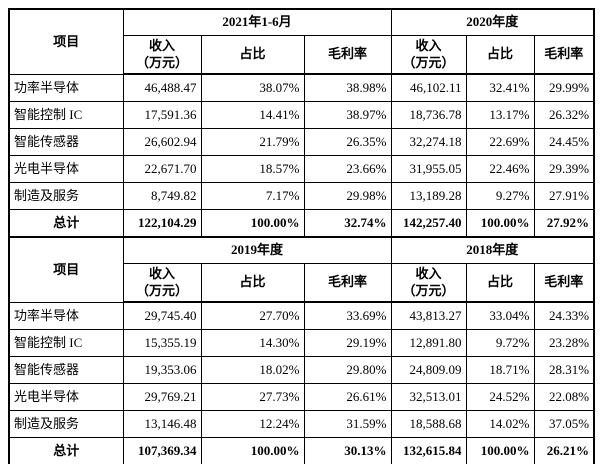 This screenshot has width=605, height=464. I want to click on cell-value: 13,189.28, so click(428, 196).